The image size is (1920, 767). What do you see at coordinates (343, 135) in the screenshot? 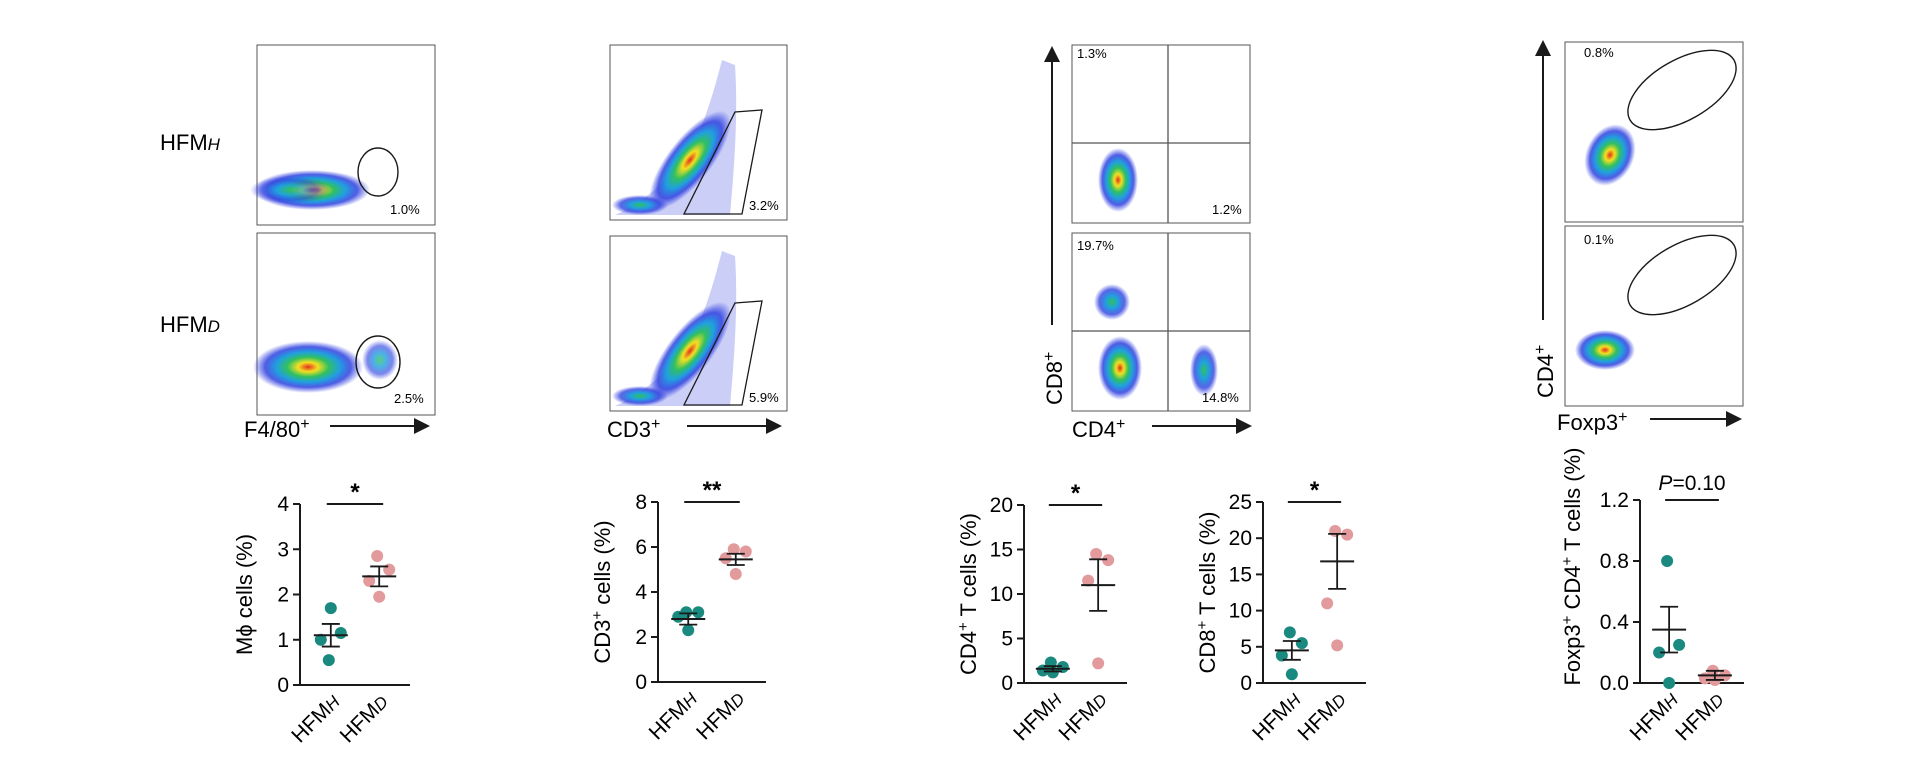
I see `flow-plot-macrophage-hfmh: 1.0%` at bounding box center [343, 135].